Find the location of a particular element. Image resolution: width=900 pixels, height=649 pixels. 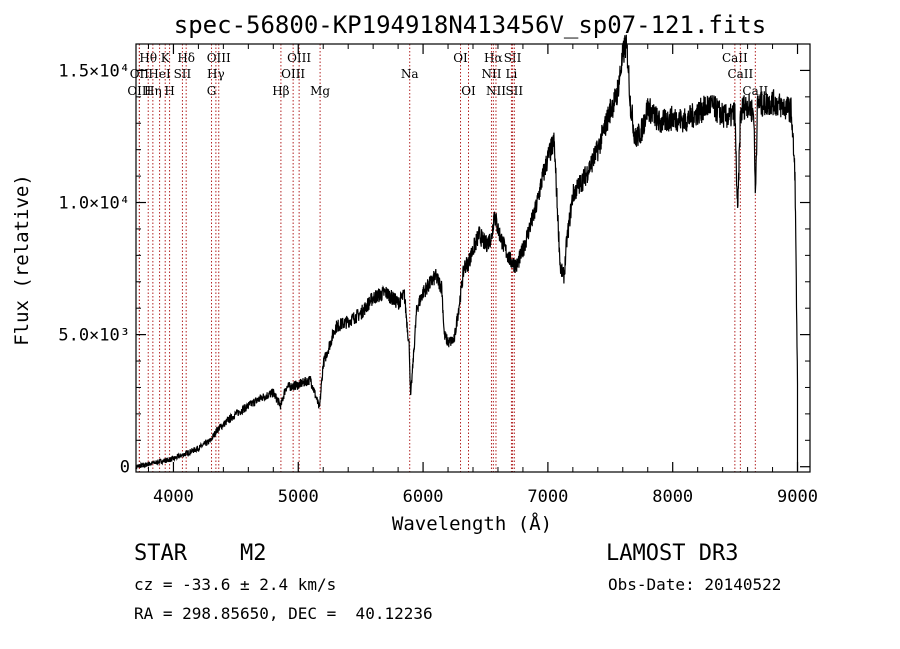

survey-name: LAMOST DR3 is located at coordinates (672, 553).